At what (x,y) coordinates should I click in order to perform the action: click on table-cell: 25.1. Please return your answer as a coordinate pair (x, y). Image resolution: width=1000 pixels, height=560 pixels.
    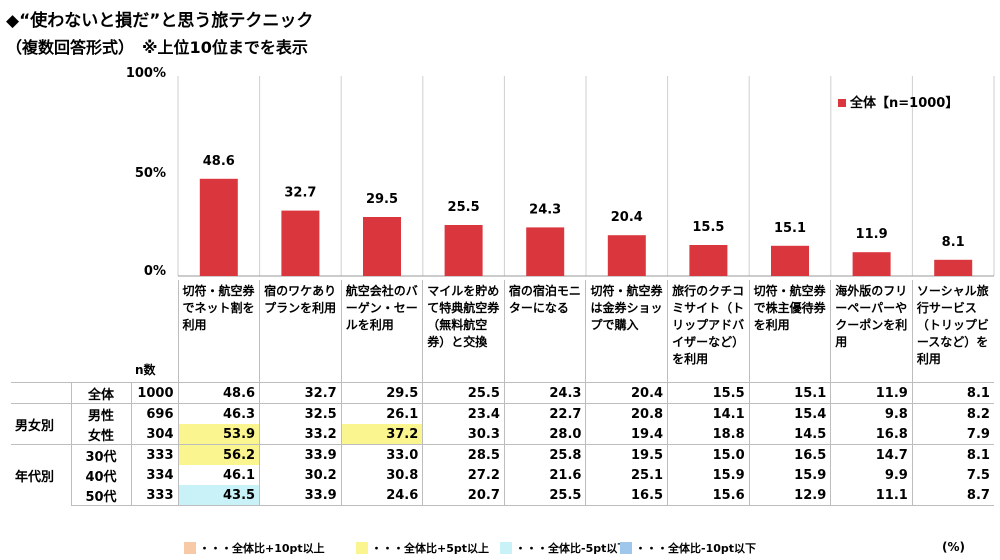
    Looking at the image, I should click on (626, 475).